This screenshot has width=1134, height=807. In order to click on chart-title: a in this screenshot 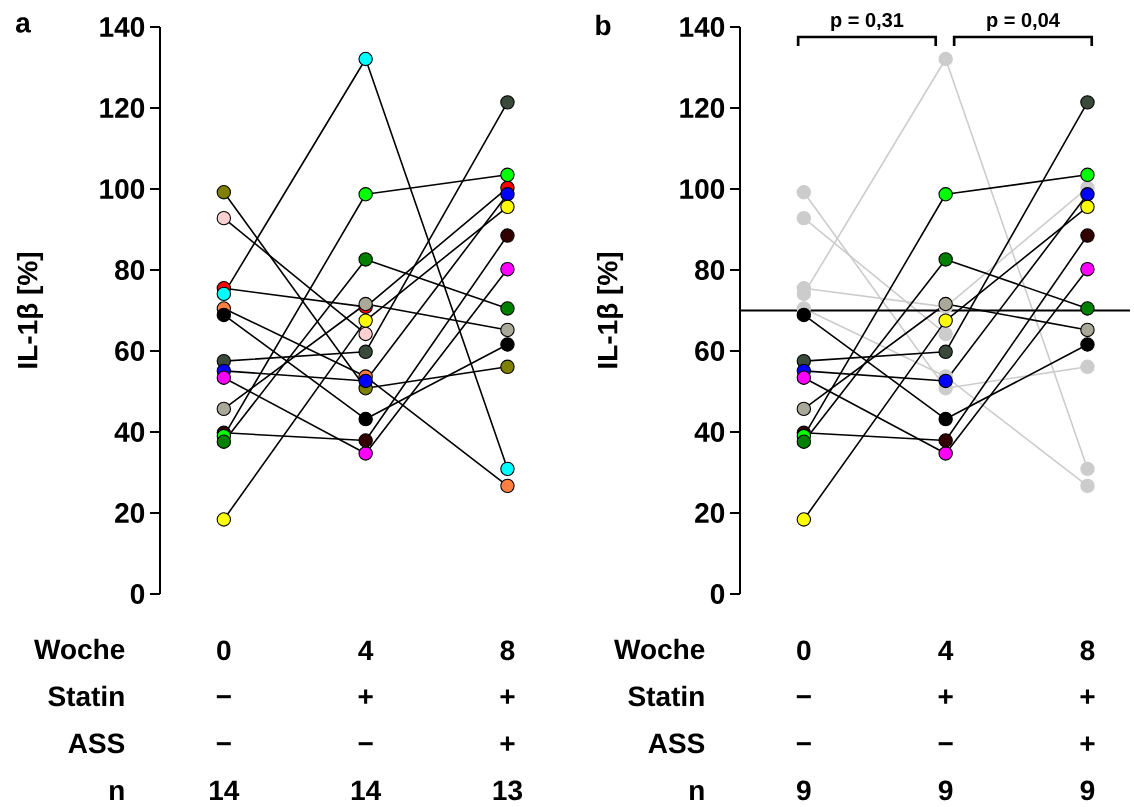, I will do `click(23, 25)`.